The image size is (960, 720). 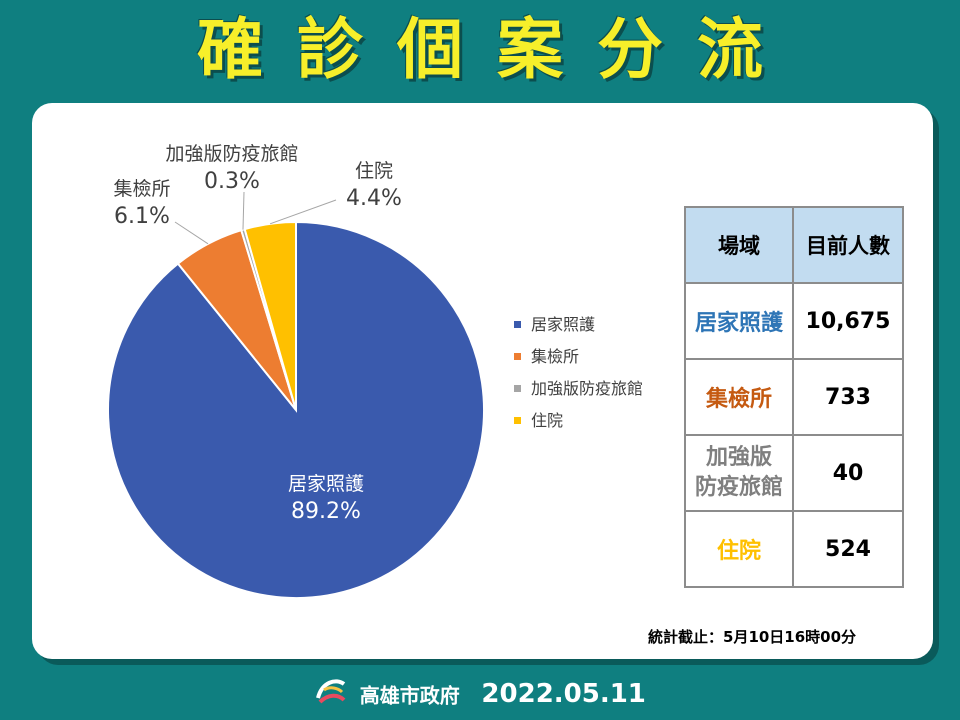 What do you see at coordinates (331, 694) in the screenshot?
I see `city-logo-icon` at bounding box center [331, 694].